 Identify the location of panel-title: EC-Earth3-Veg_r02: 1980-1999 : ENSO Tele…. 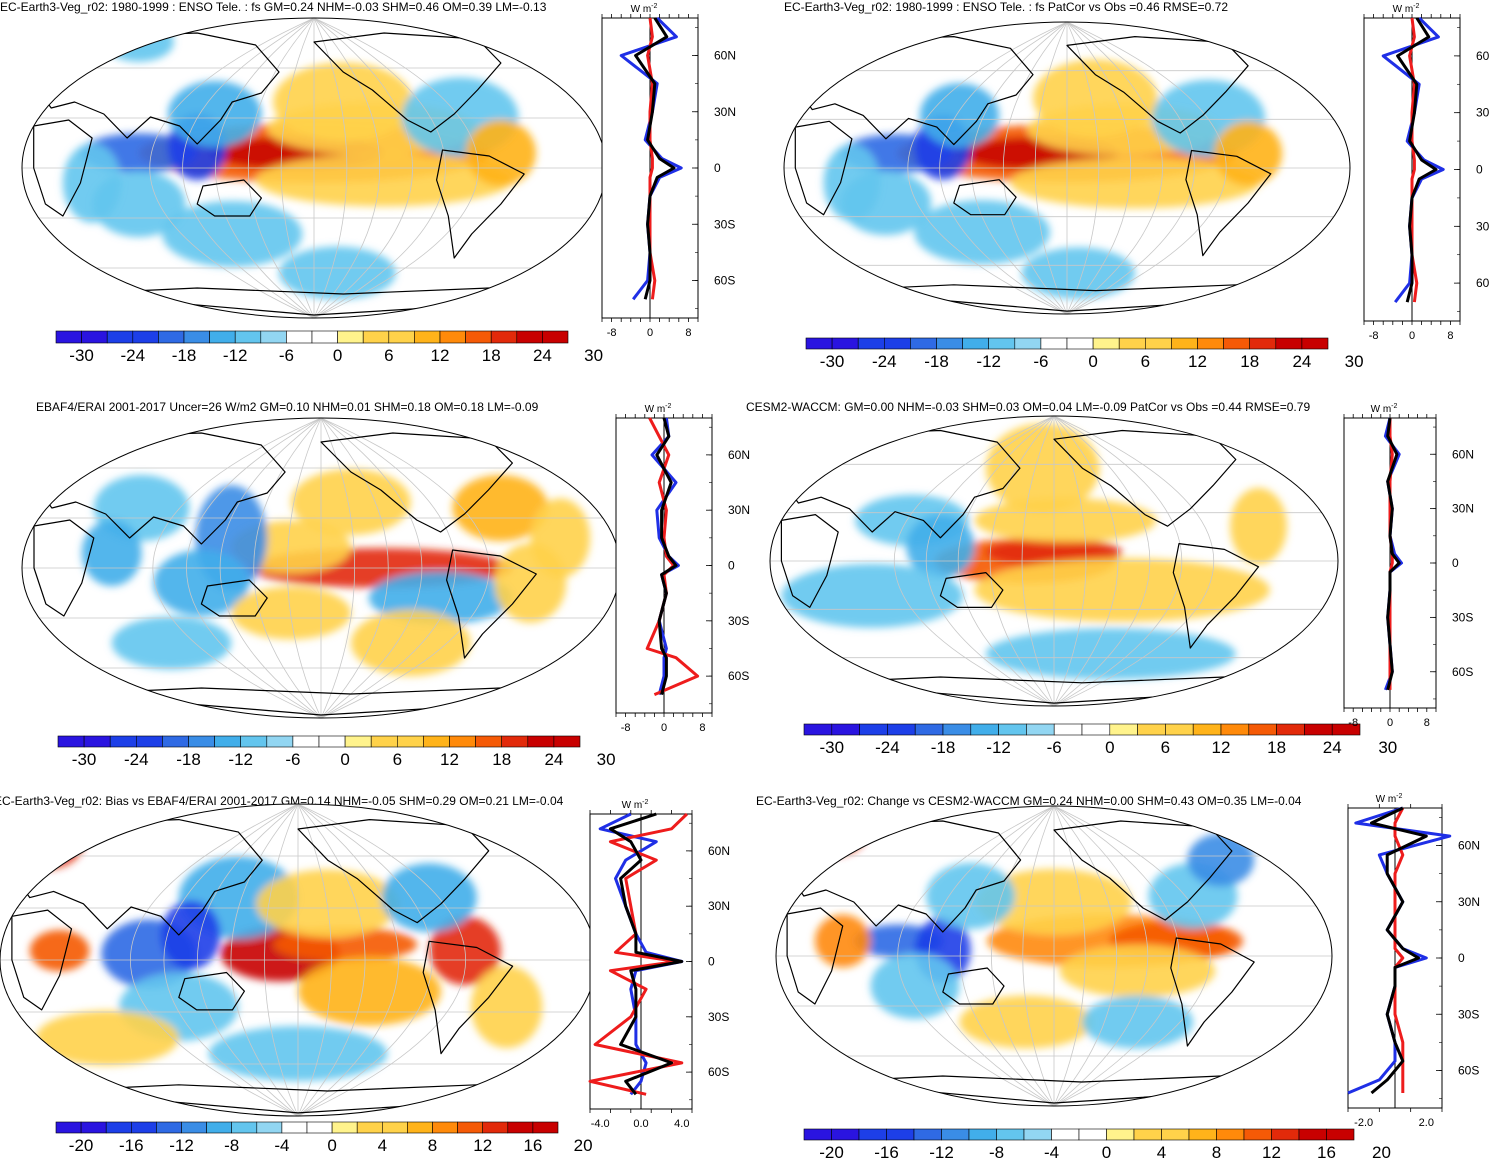
(1006, 7).